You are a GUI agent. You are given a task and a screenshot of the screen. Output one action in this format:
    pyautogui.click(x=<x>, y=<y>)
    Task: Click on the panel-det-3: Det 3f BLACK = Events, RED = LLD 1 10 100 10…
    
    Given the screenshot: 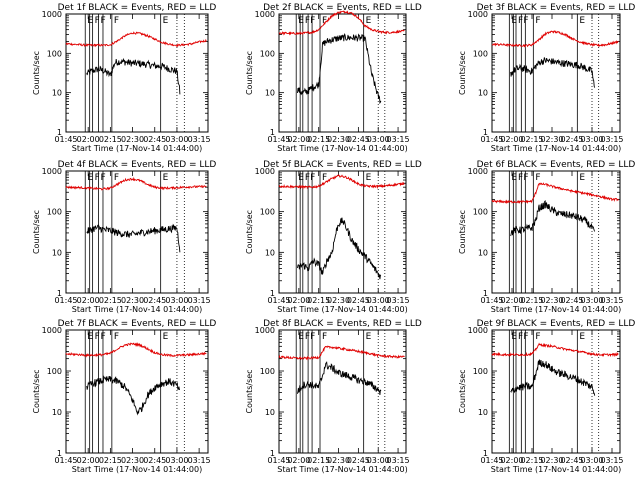 What is the action you would take?
    pyautogui.click(x=546, y=78)
    